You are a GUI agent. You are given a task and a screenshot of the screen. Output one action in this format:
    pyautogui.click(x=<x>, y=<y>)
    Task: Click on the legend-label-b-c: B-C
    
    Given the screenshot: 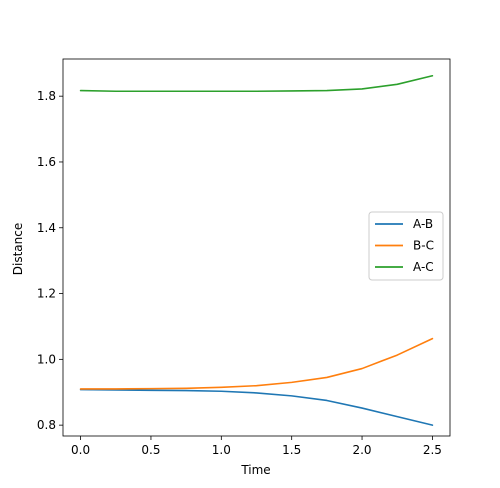 What is the action you would take?
    pyautogui.click(x=423, y=246)
    